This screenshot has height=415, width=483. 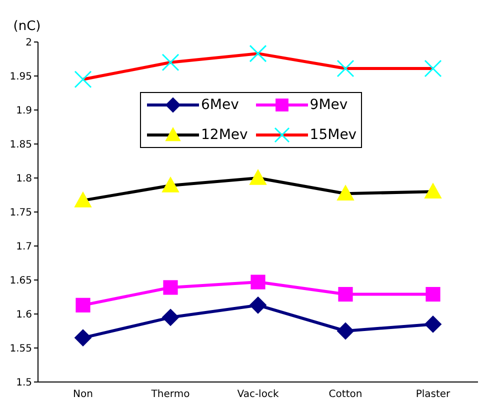 What do you see at coordinates (329, 105) in the screenshot?
I see `legend-label: 9Mev` at bounding box center [329, 105].